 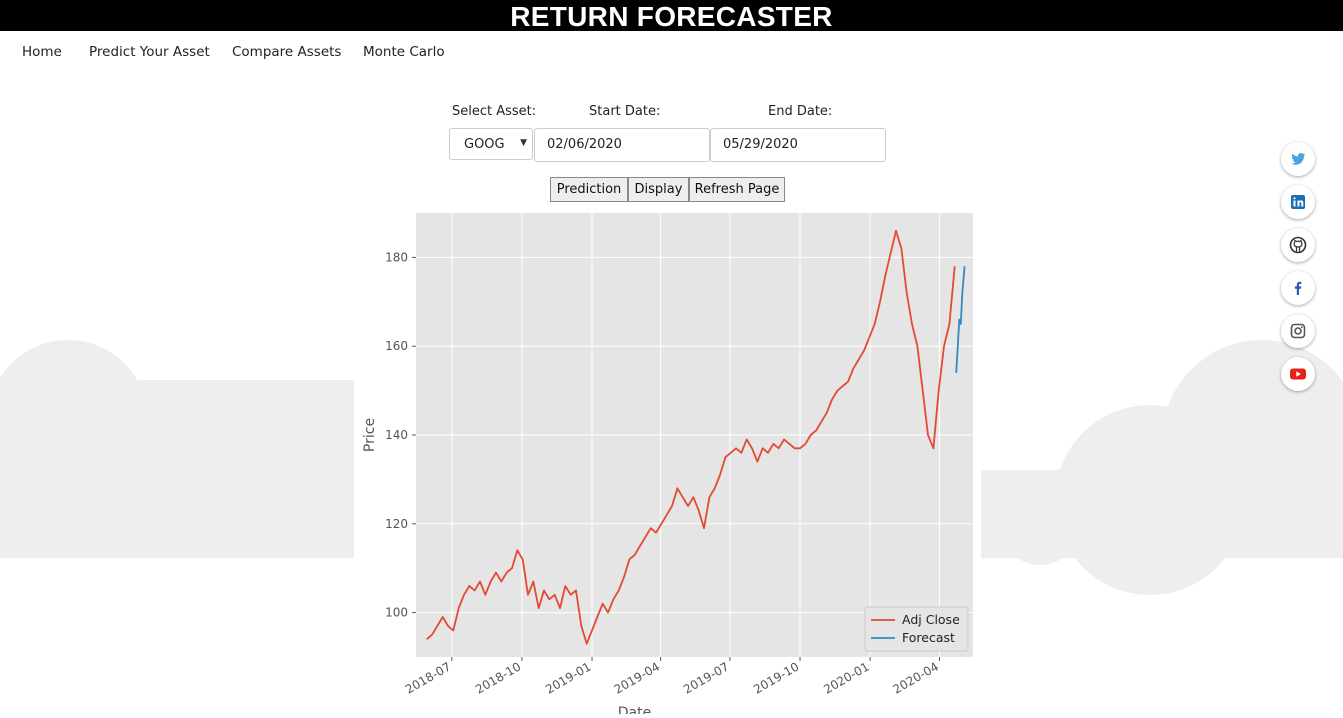 What do you see at coordinates (846, 677) in the screenshot?
I see `x-tick-label: 2020-01` at bounding box center [846, 677].